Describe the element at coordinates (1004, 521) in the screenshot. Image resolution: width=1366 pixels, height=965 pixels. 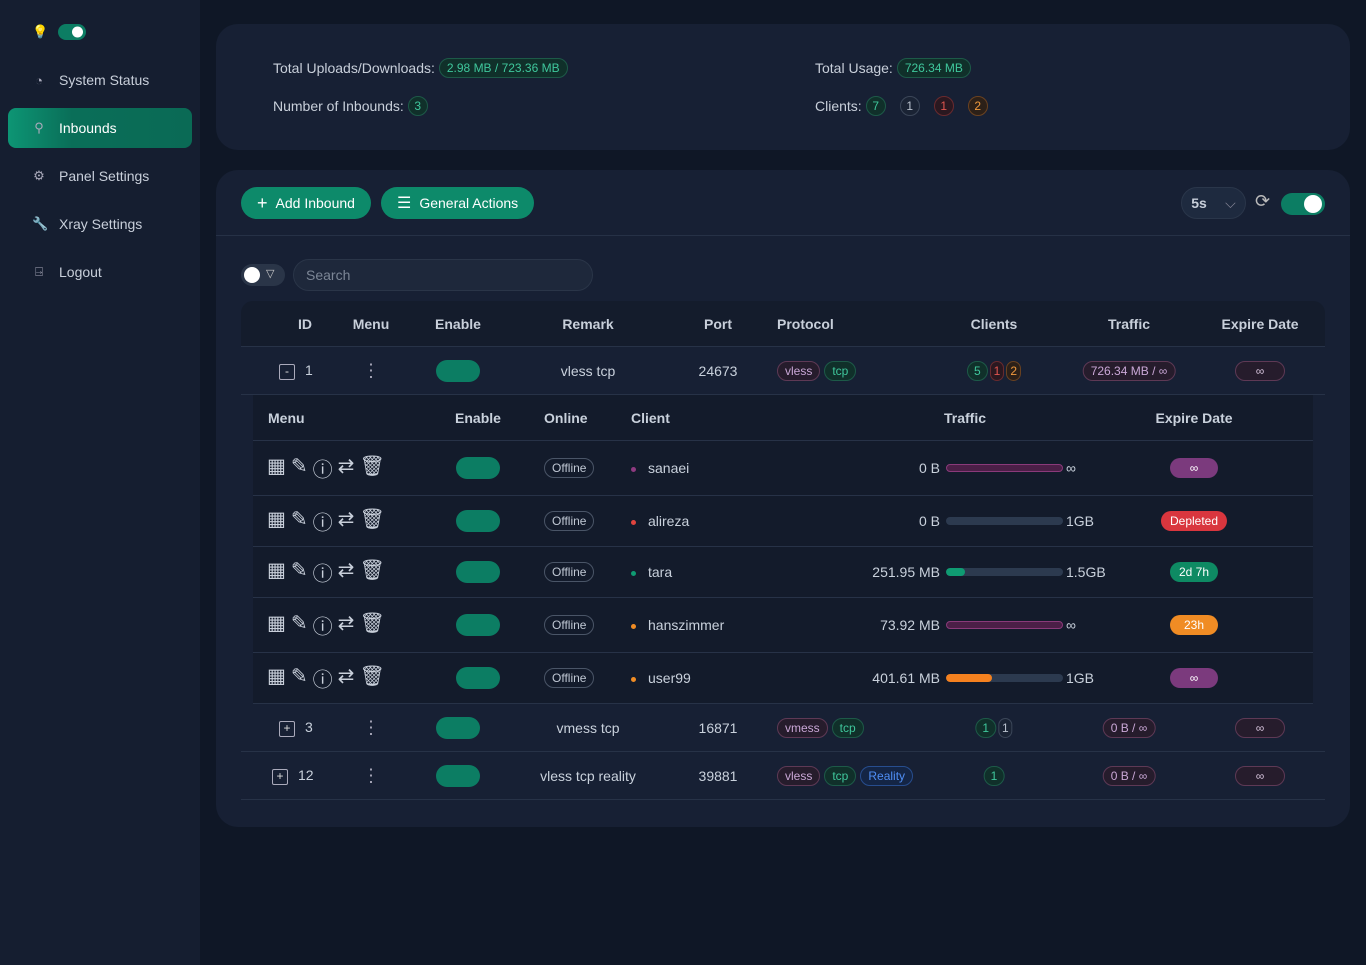
I see `traffic-progress-bar` at that location.